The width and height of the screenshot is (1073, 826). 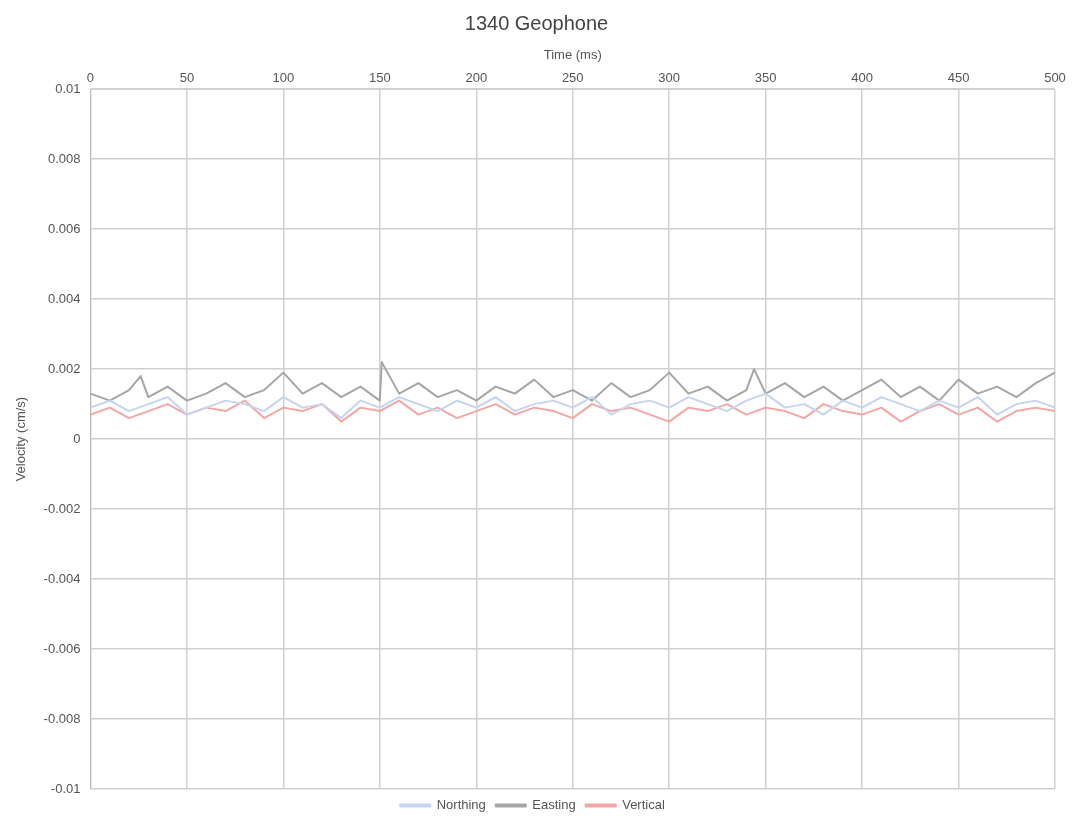 What do you see at coordinates (765, 77) in the screenshot?
I see `x-tick-label: 350` at bounding box center [765, 77].